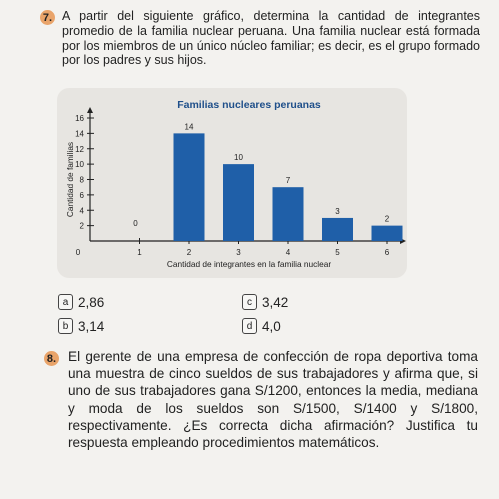  Describe the element at coordinates (79, 164) in the screenshot. I see `y-tick-label: 10` at that location.